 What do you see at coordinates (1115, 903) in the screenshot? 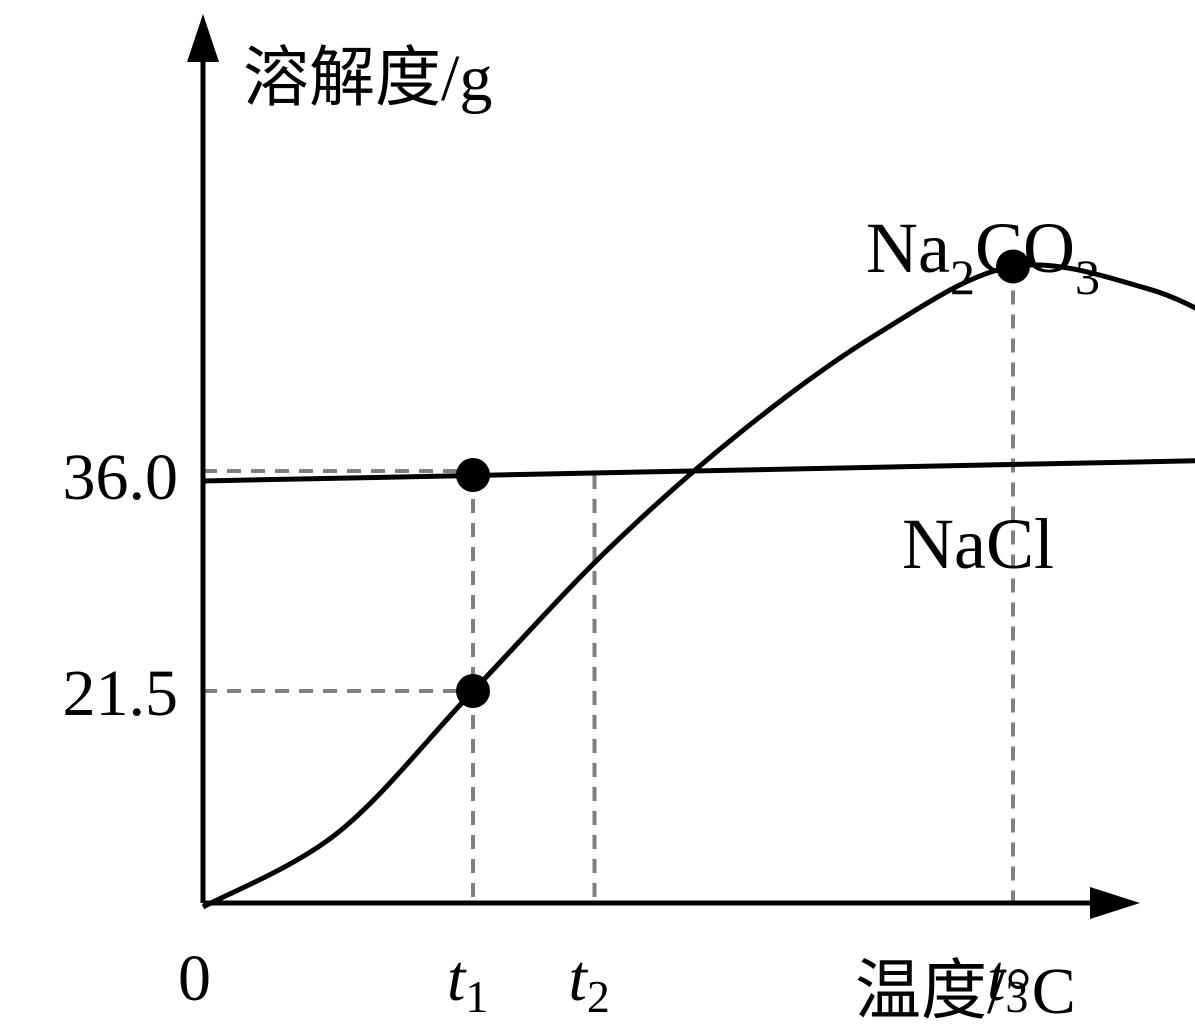
I see `x-axis-arrow` at bounding box center [1115, 903].